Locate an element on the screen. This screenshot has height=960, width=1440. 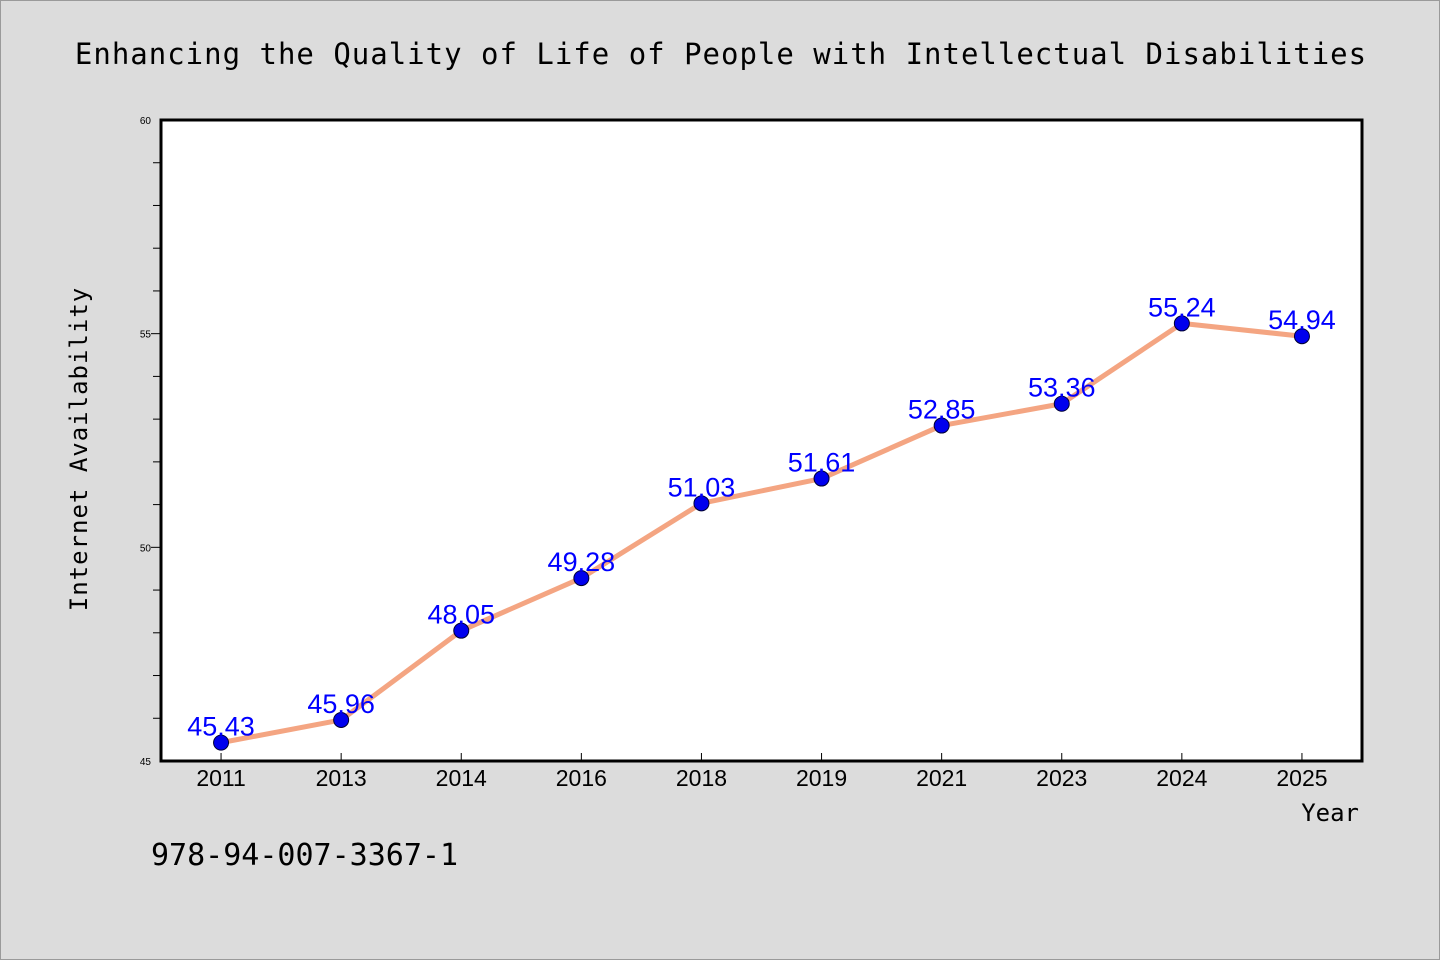
x-tick-label: 2011 is located at coordinates (220, 778).